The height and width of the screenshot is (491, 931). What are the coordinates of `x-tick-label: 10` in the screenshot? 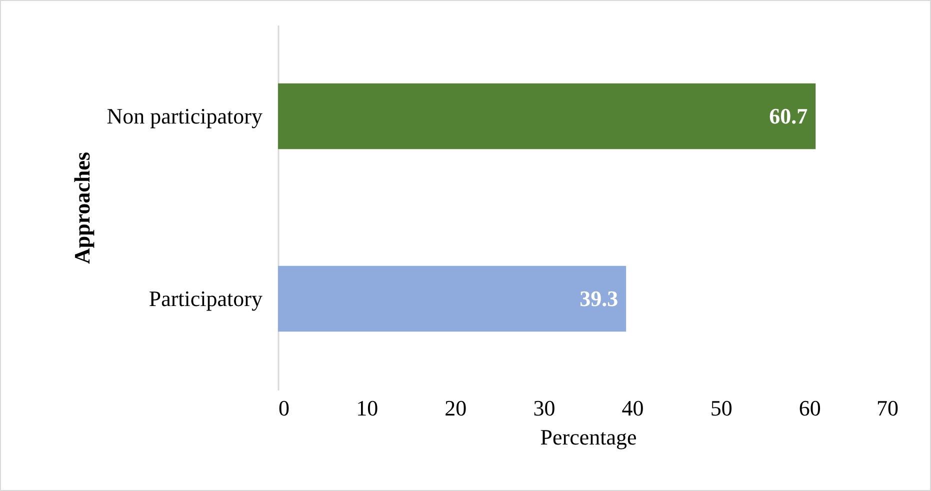 It's located at (367, 408).